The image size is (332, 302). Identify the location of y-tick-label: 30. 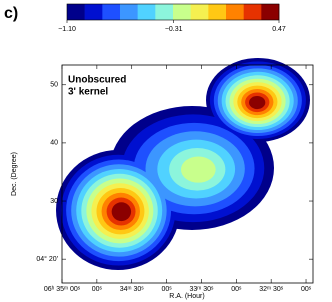
(54, 201).